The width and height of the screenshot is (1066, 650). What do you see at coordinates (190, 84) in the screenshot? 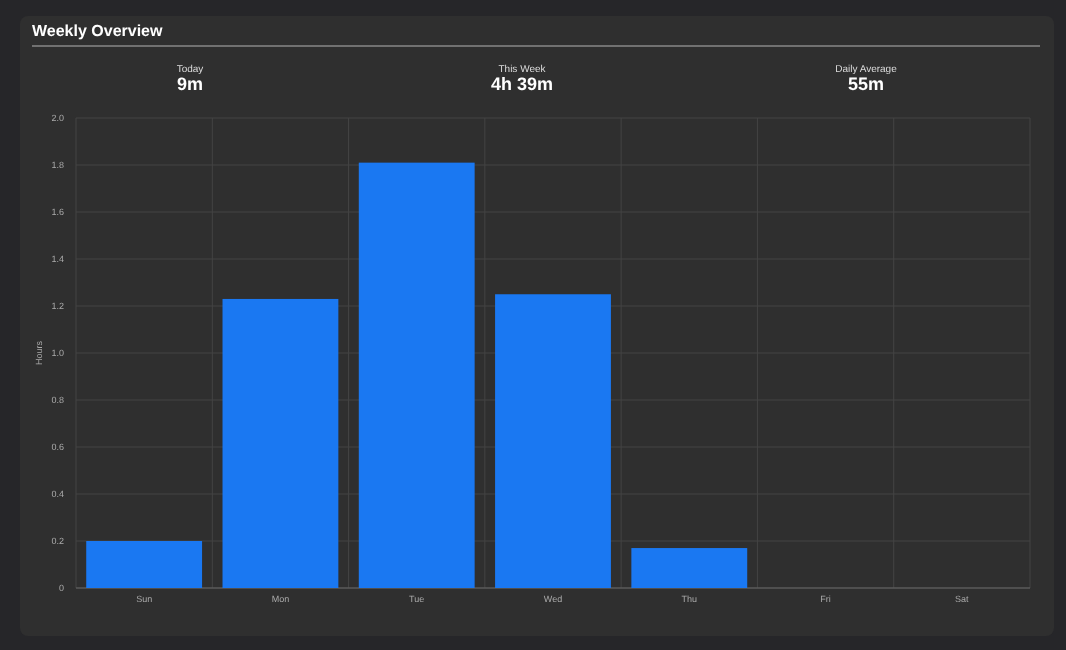
I see `text: 9m` at bounding box center [190, 84].